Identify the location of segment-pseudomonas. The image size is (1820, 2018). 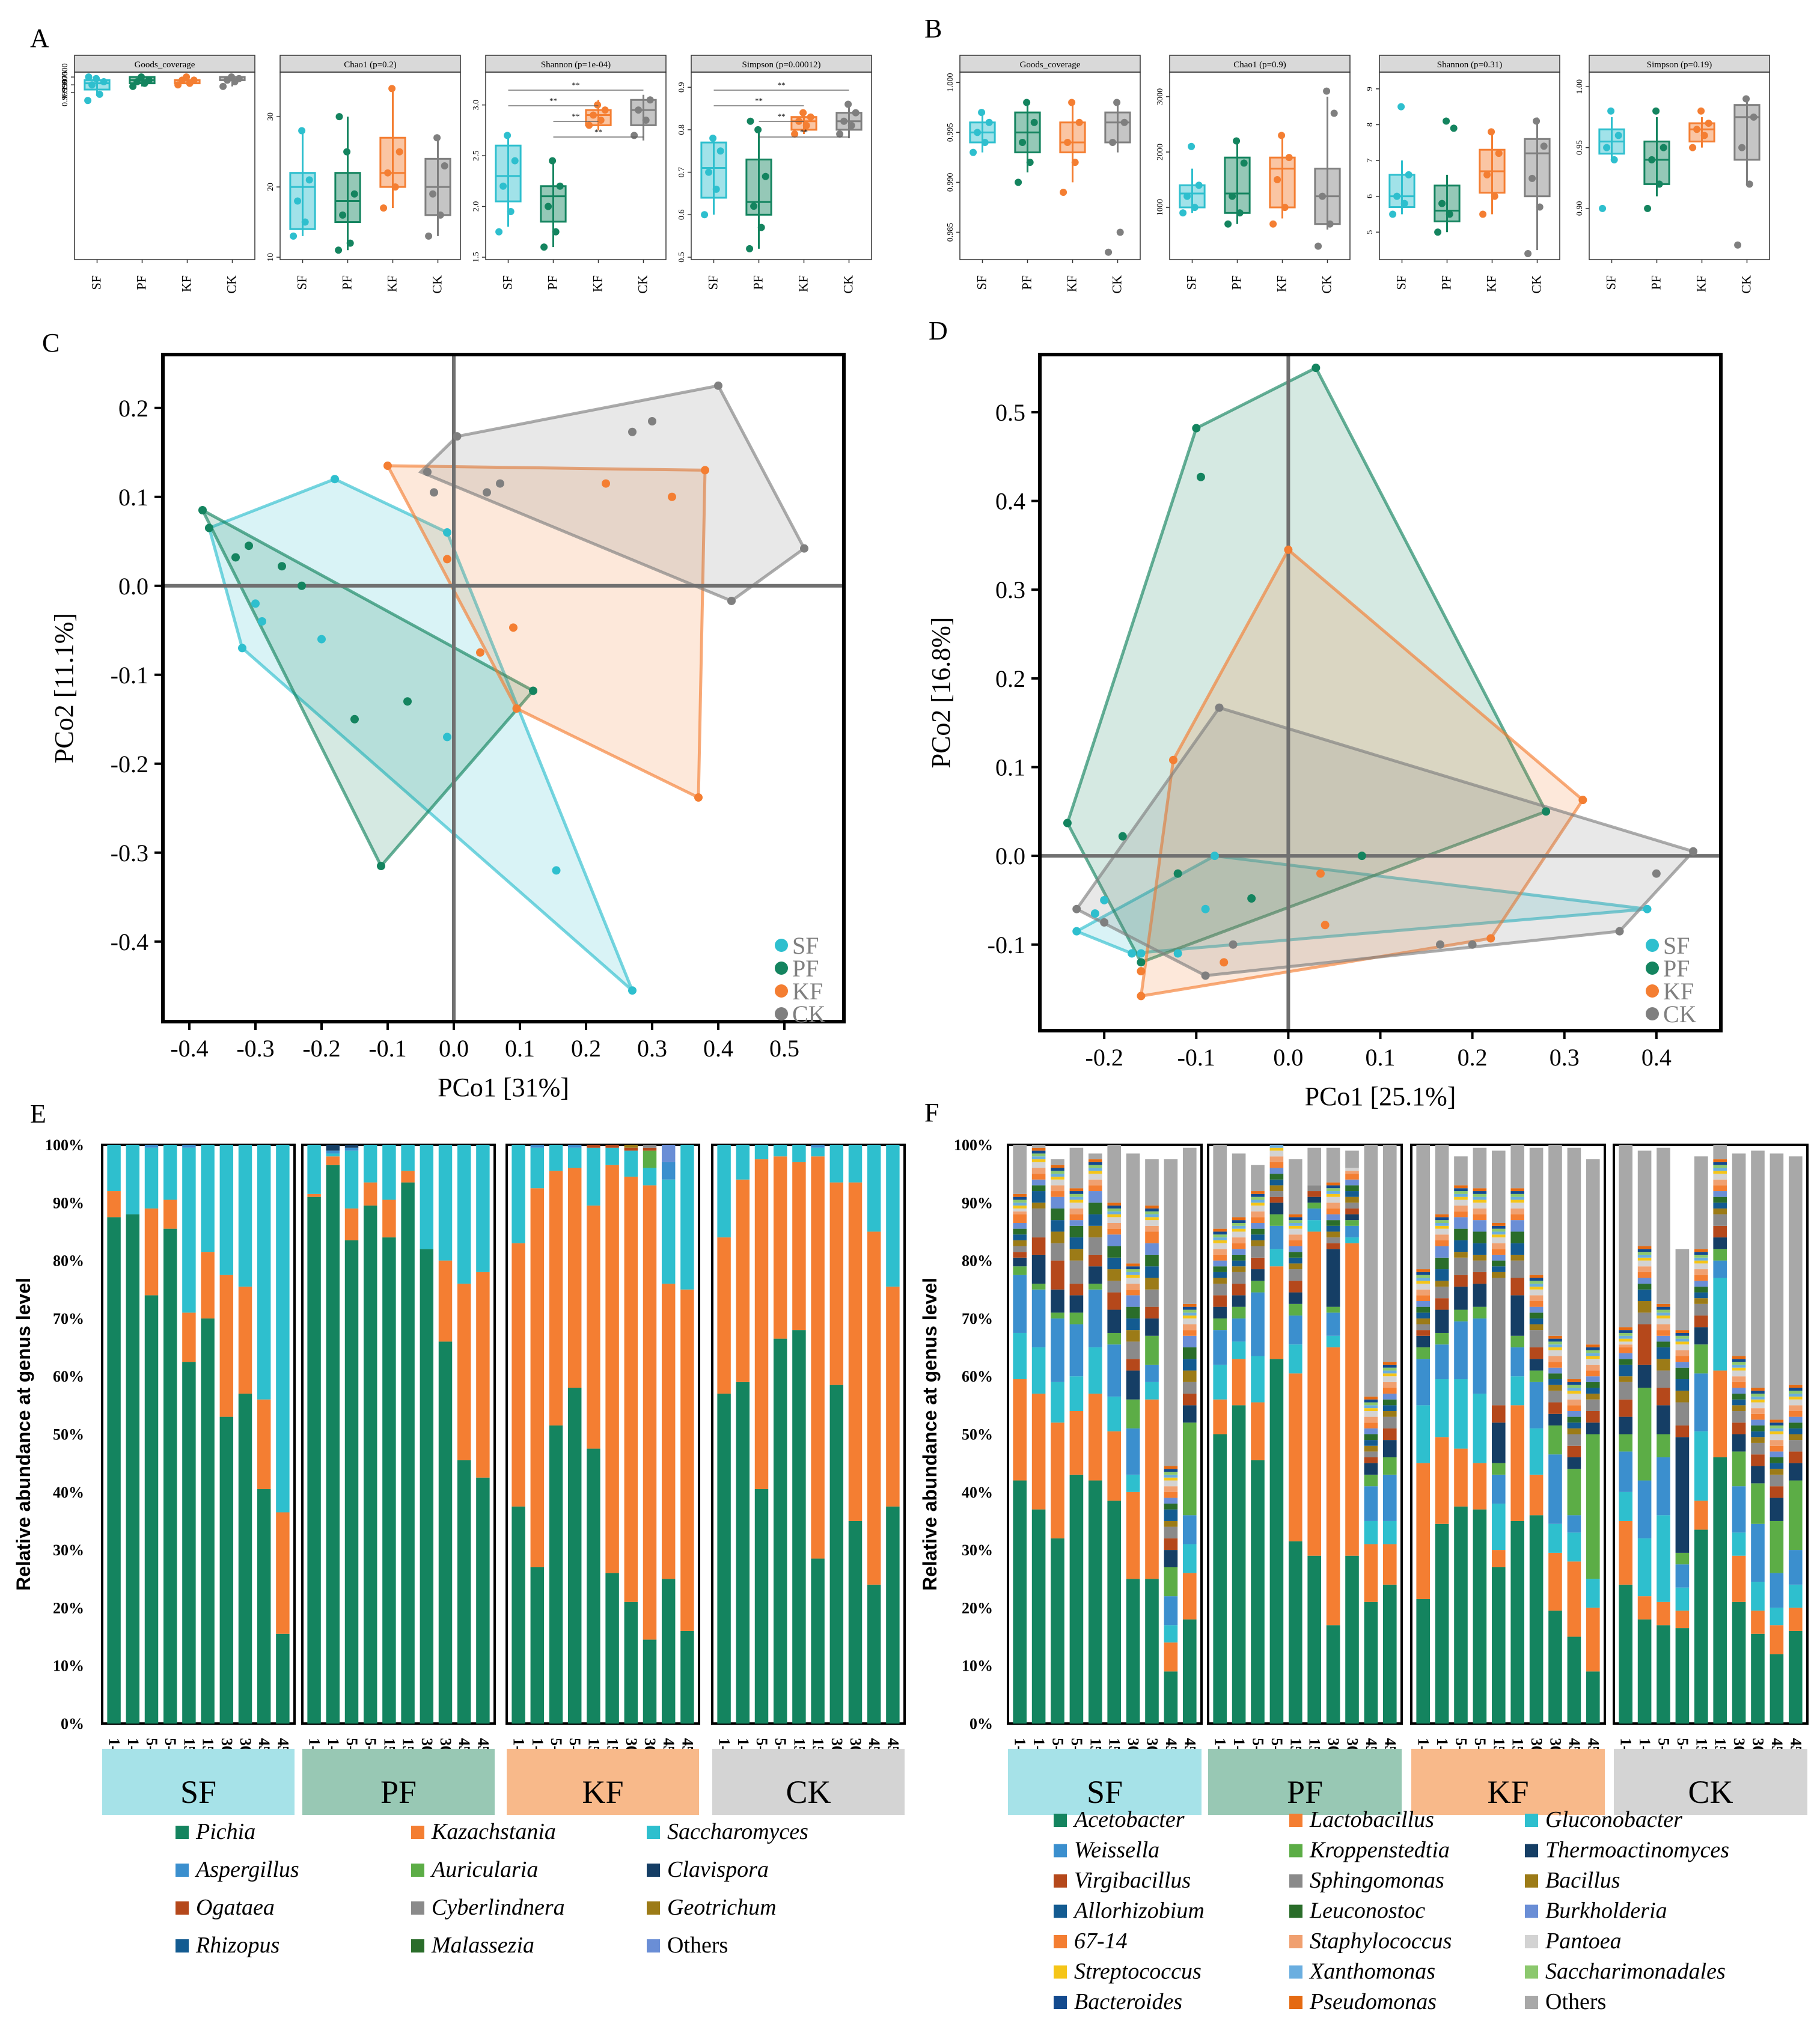
(1133, 1265).